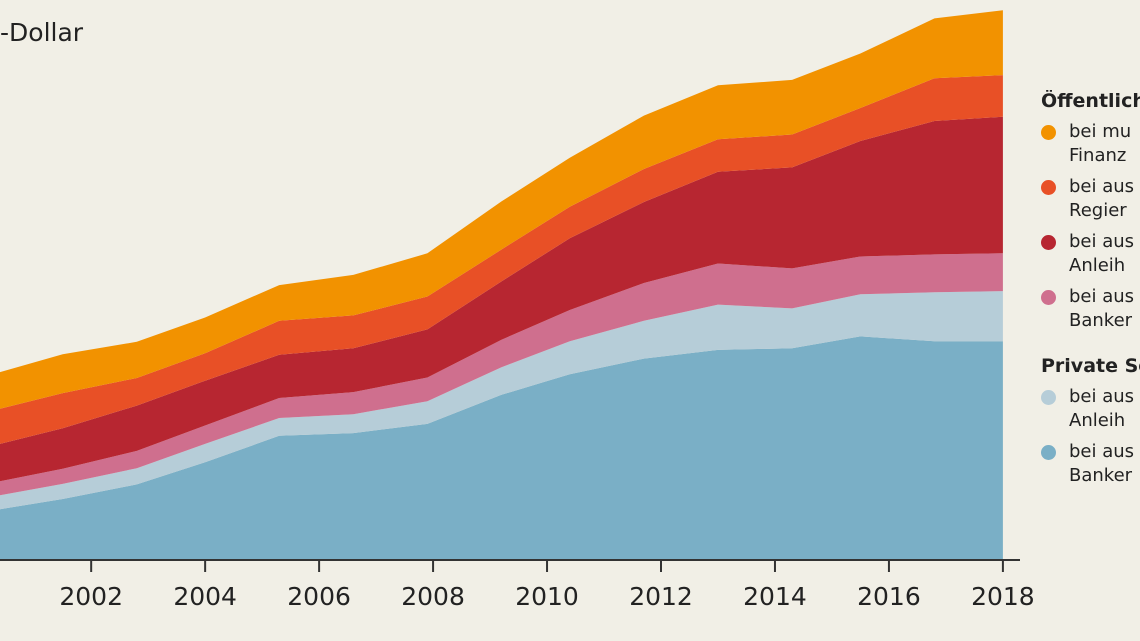  What do you see at coordinates (889, 596) in the screenshot?
I see `x-tick-label: 2016` at bounding box center [889, 596].